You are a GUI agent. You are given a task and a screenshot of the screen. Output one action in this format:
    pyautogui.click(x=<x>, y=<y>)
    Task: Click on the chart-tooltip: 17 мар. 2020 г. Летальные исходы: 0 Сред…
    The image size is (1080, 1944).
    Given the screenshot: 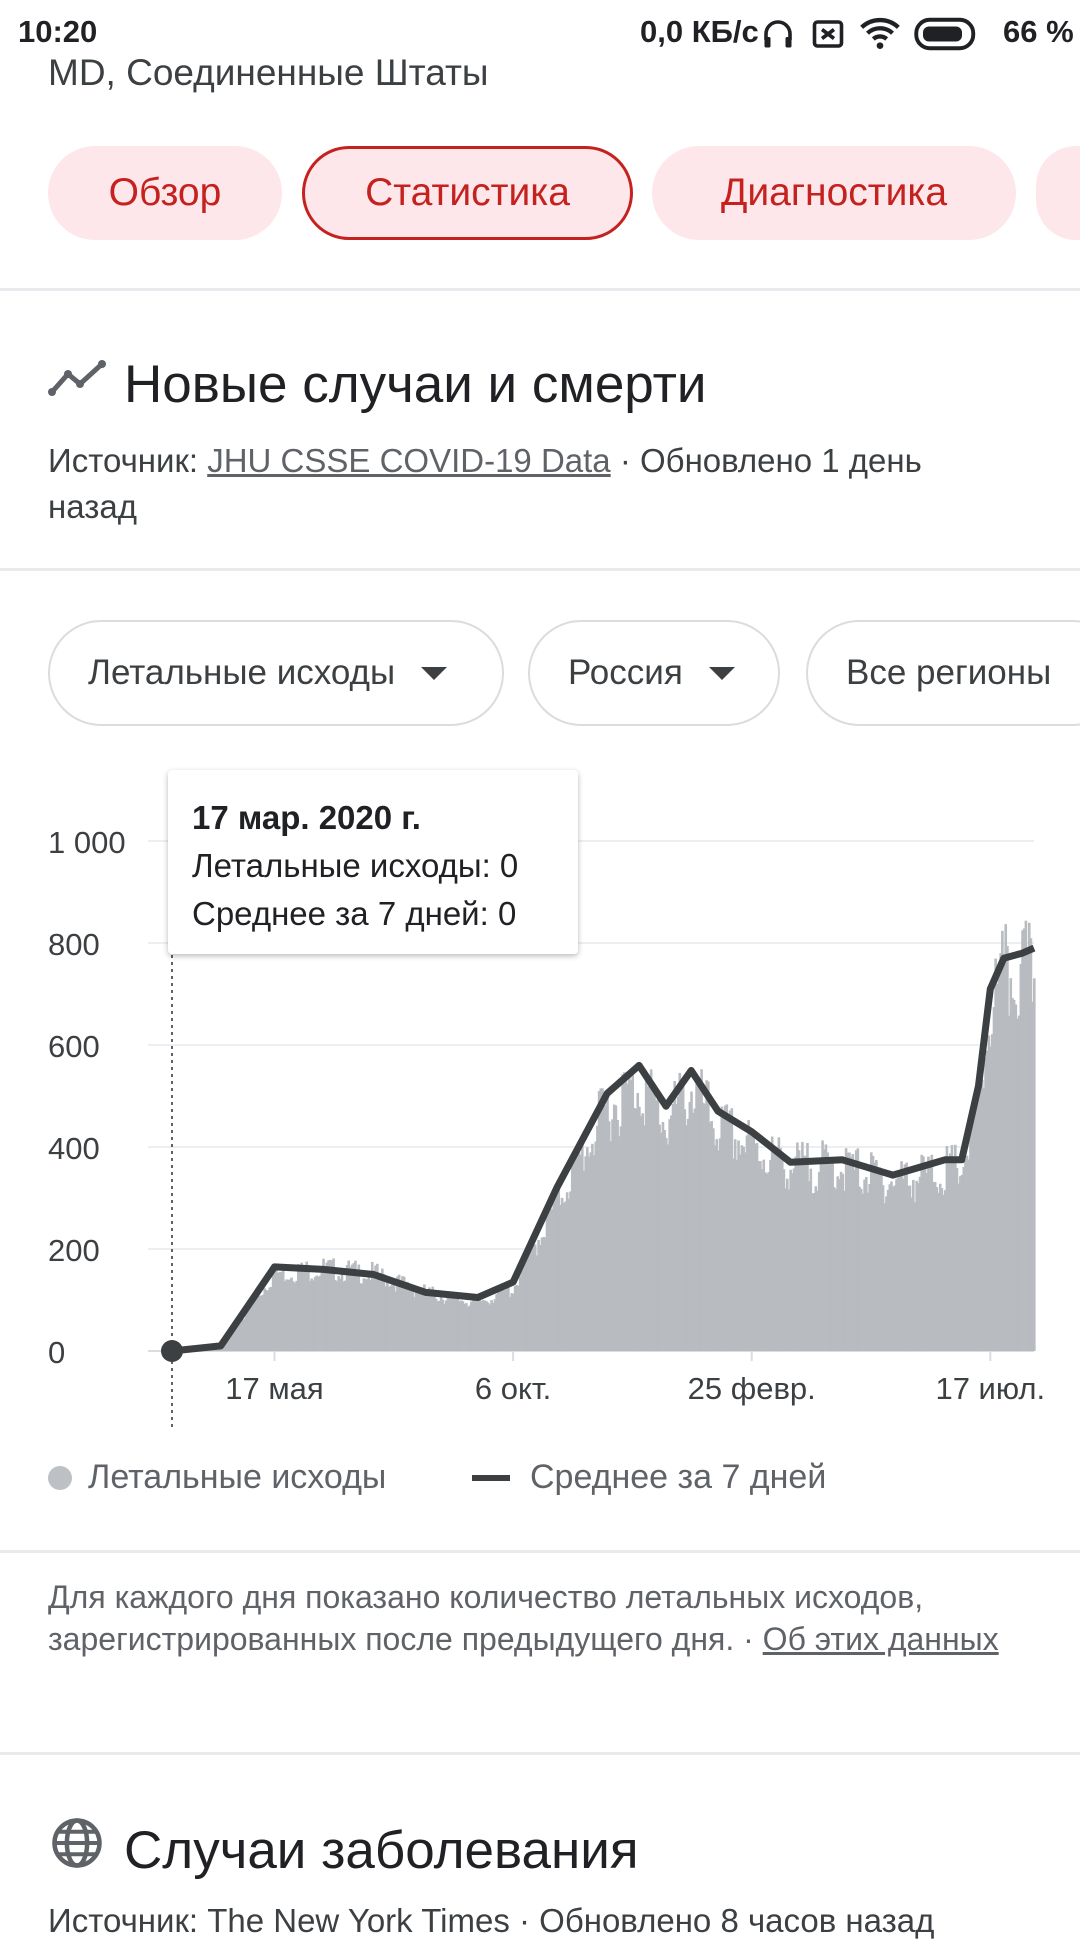 What is the action you would take?
    pyautogui.click(x=373, y=862)
    